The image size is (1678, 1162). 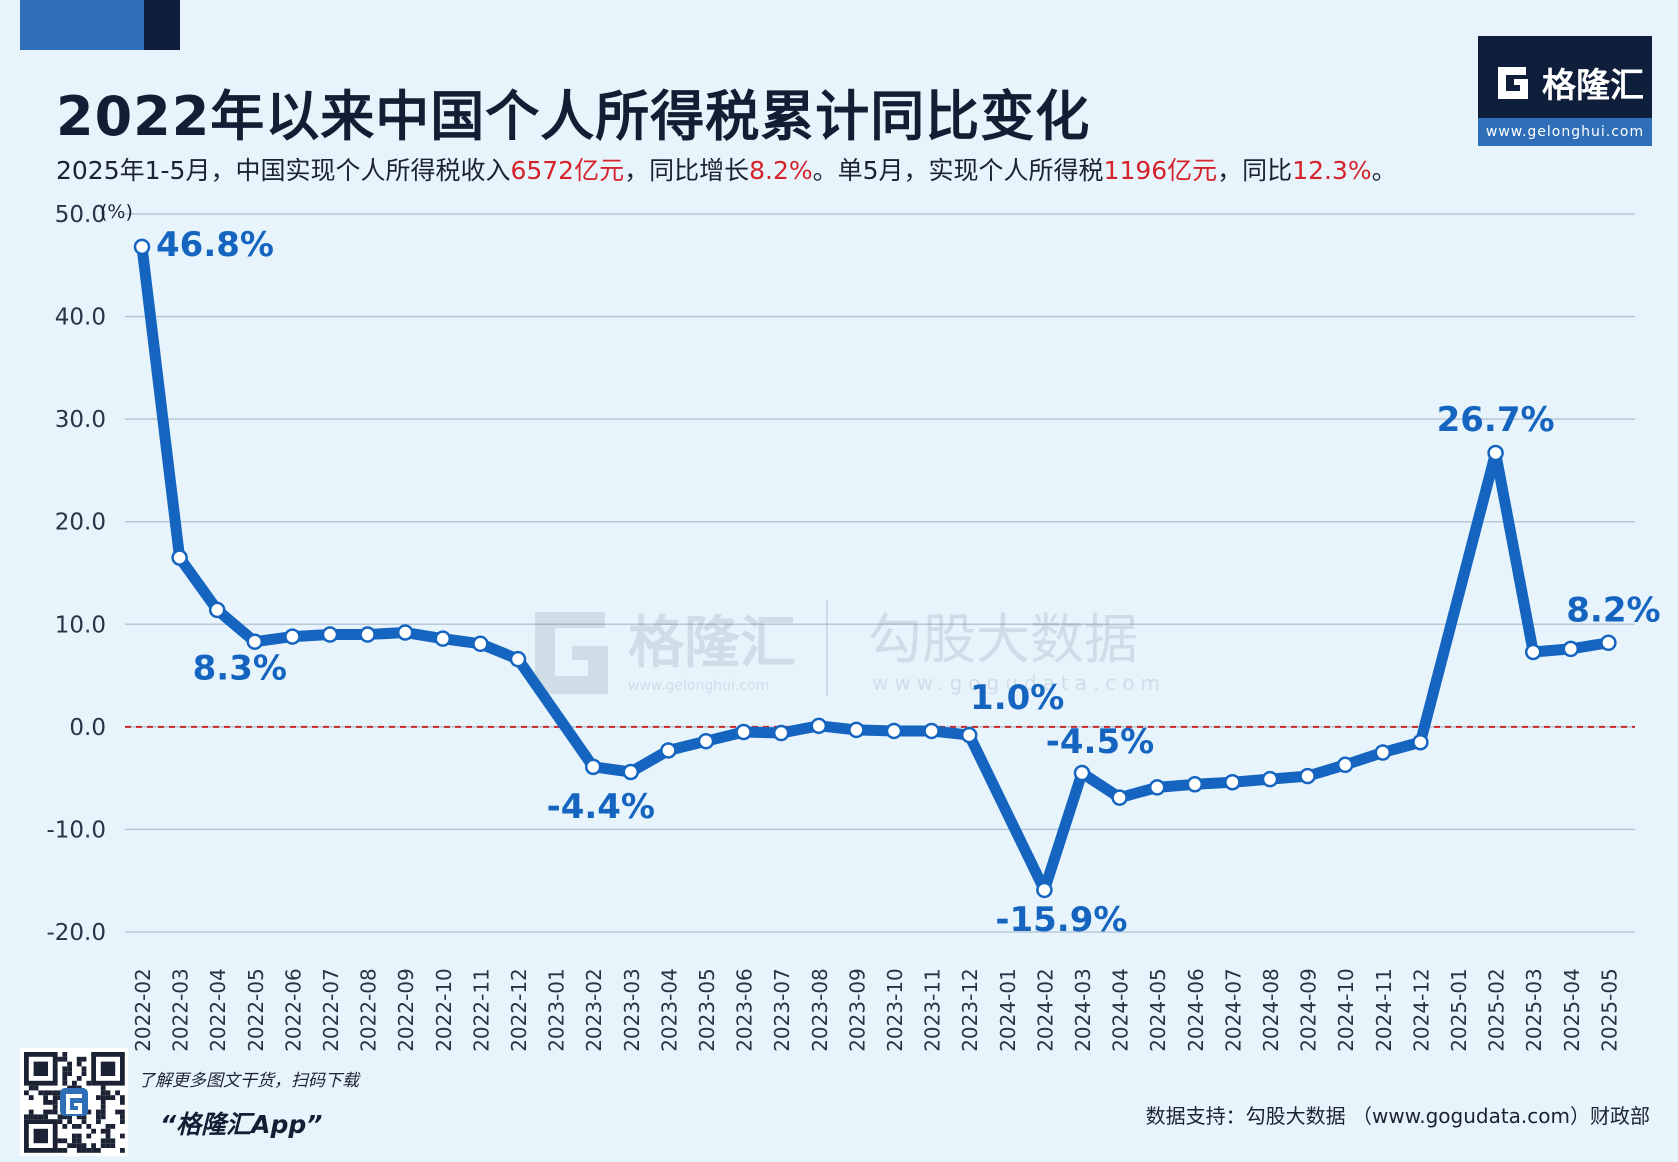 I want to click on x-tick-label: 2022-10, so click(x=444, y=1010).